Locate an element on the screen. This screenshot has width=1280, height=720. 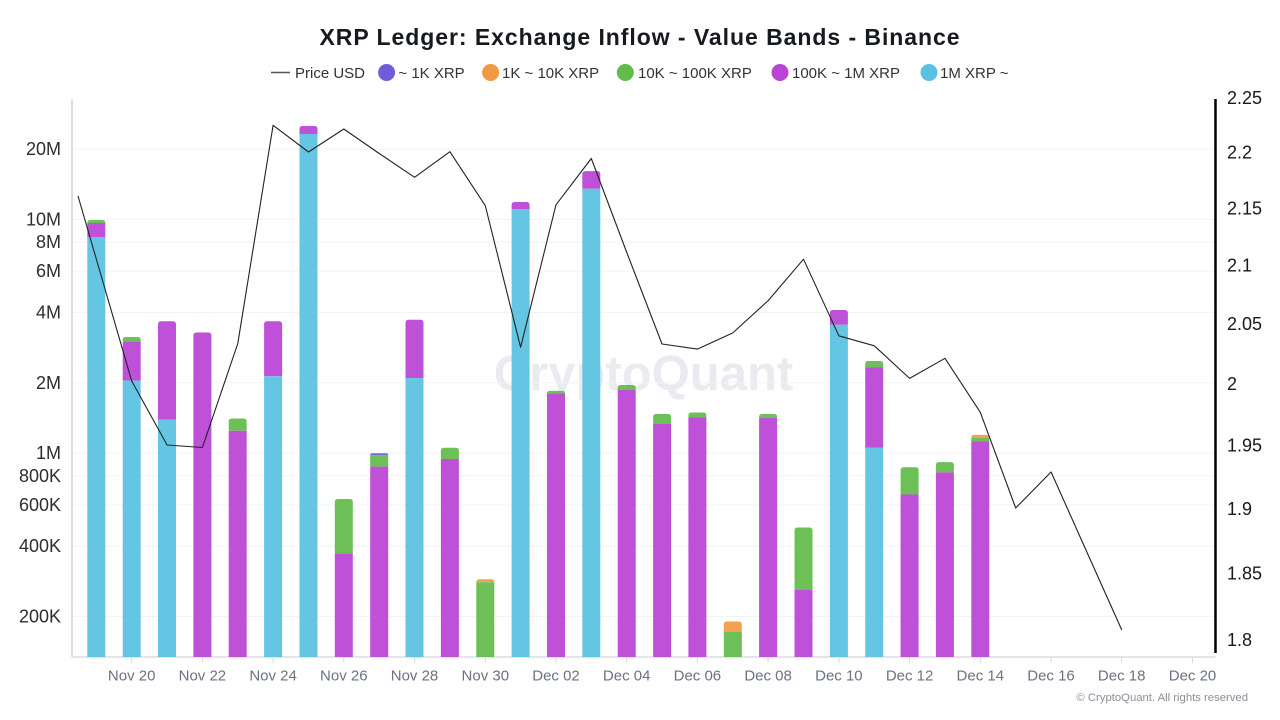
svg-text: Nov 22 is located at coordinates (203, 676).